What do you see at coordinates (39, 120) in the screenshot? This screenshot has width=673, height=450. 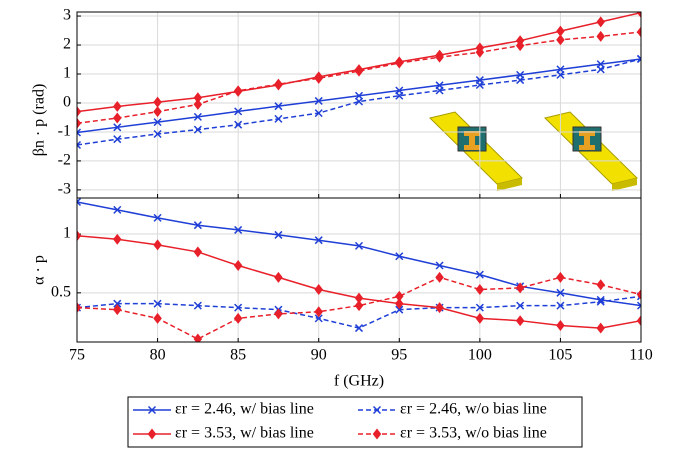 I see `y-axis-label: βn · p (rad)` at bounding box center [39, 120].